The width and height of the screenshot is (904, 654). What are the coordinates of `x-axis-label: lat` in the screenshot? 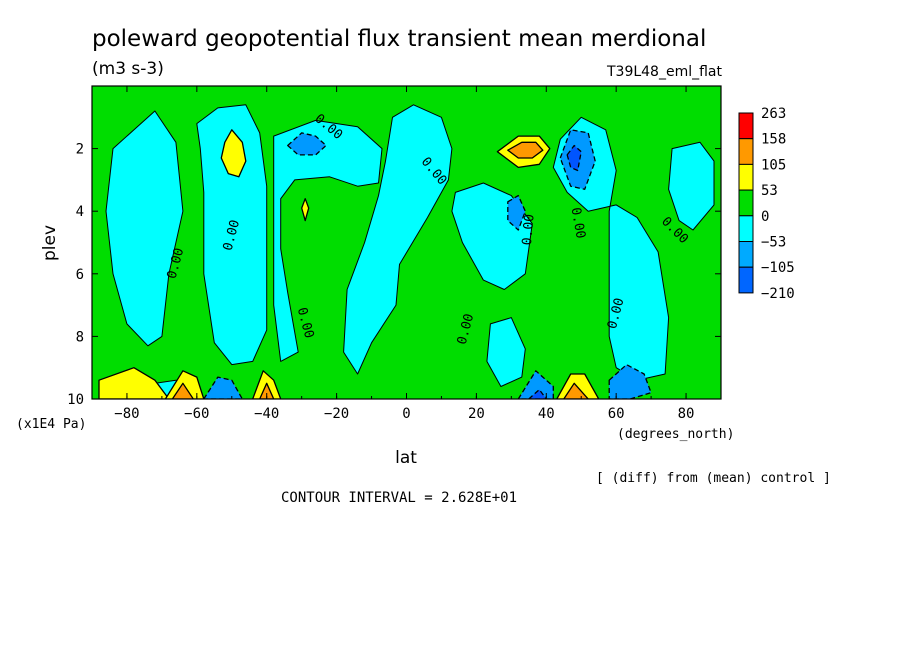 It's located at (406, 458).